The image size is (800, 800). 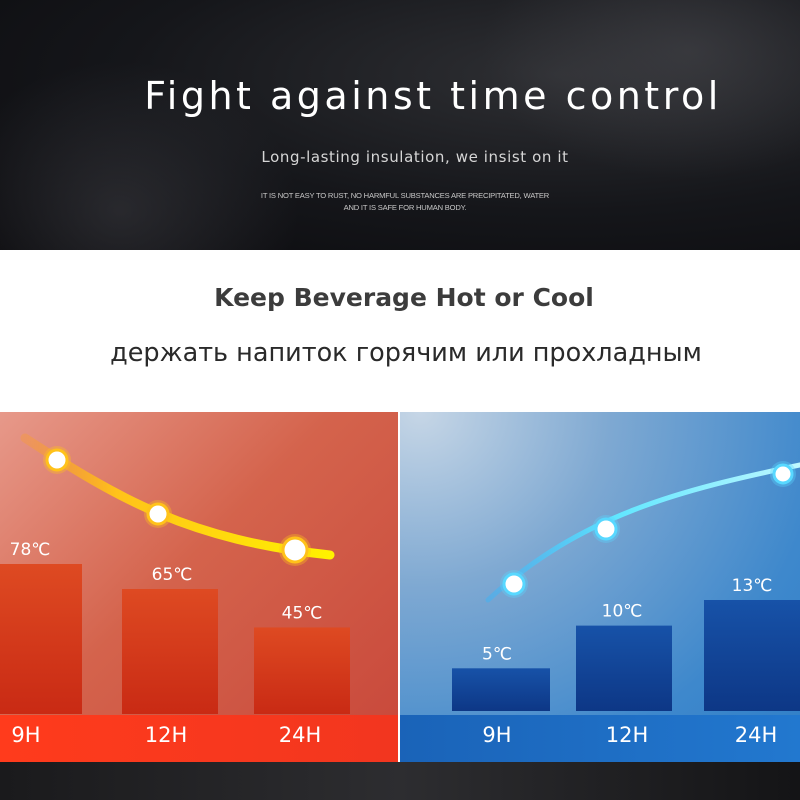 I want to click on hot-bar-9h, so click(x=41, y=639).